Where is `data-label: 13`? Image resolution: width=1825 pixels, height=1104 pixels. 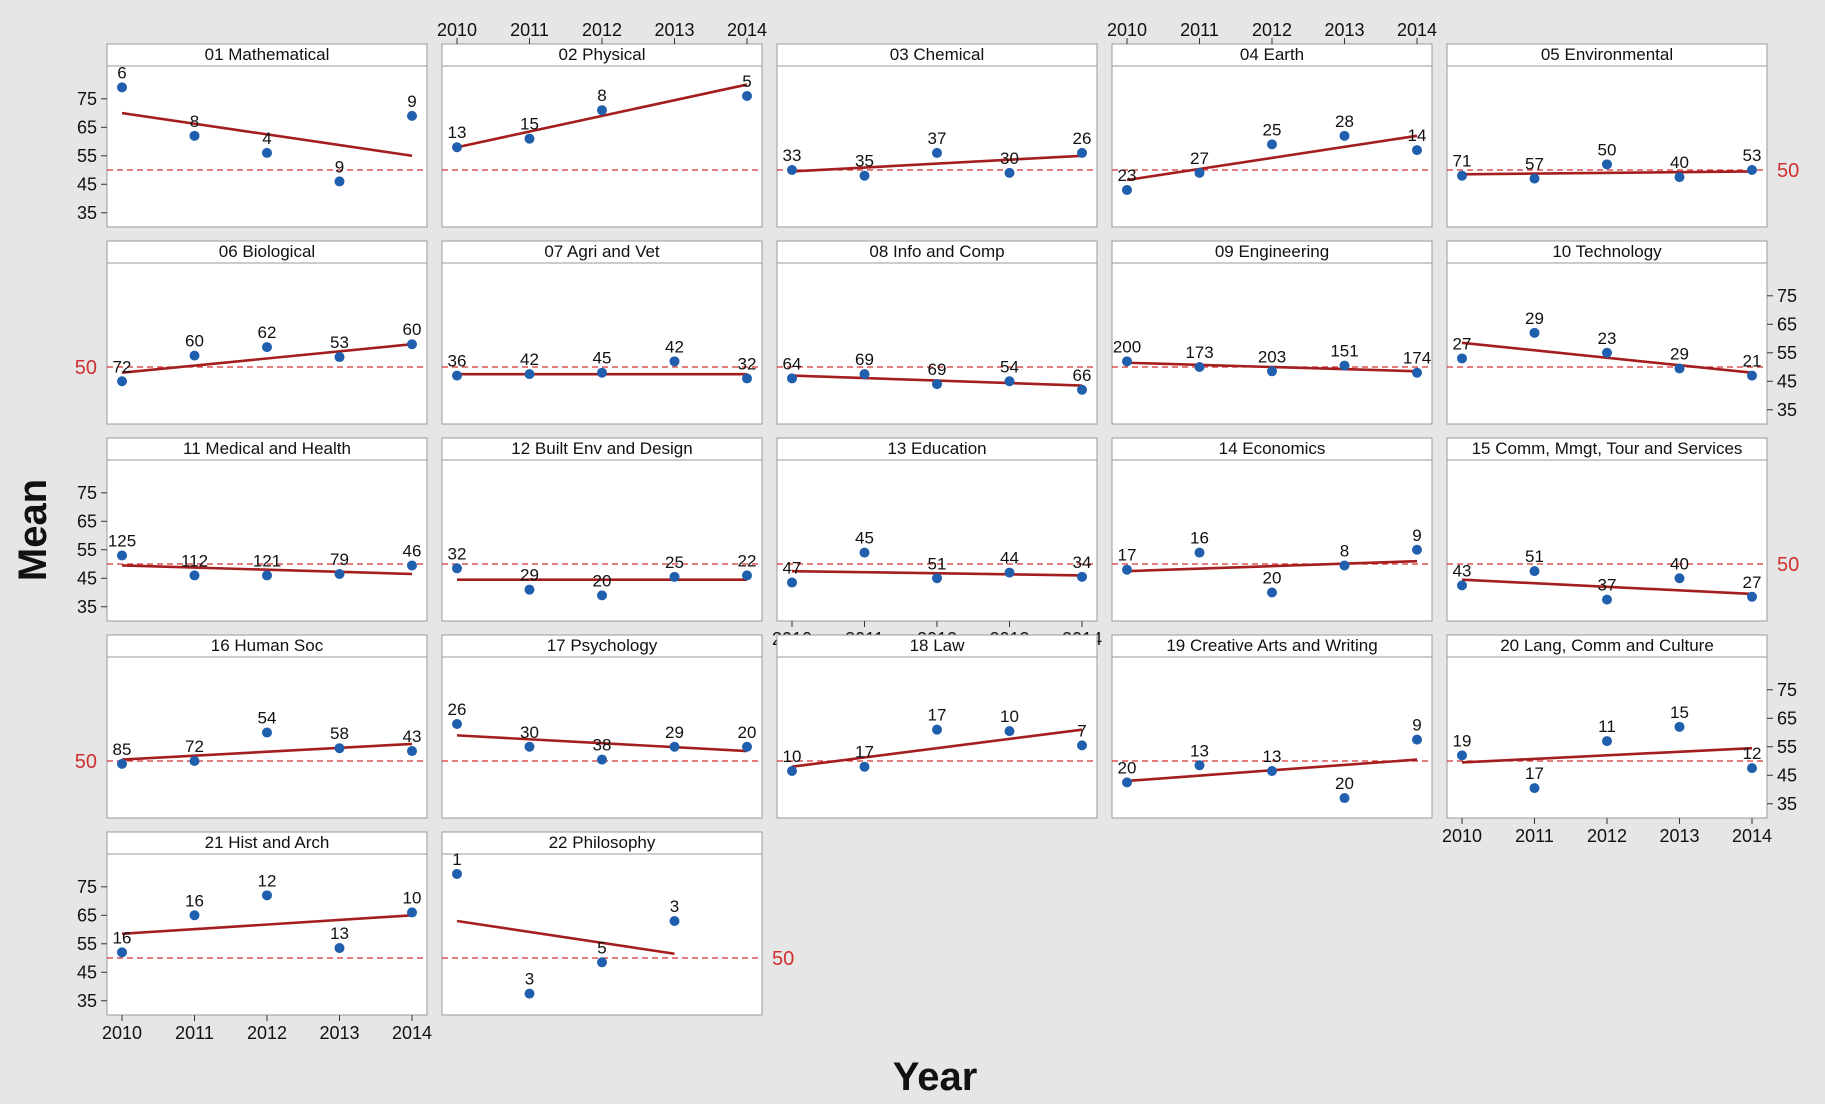 data-label: 13 is located at coordinates (1272, 756).